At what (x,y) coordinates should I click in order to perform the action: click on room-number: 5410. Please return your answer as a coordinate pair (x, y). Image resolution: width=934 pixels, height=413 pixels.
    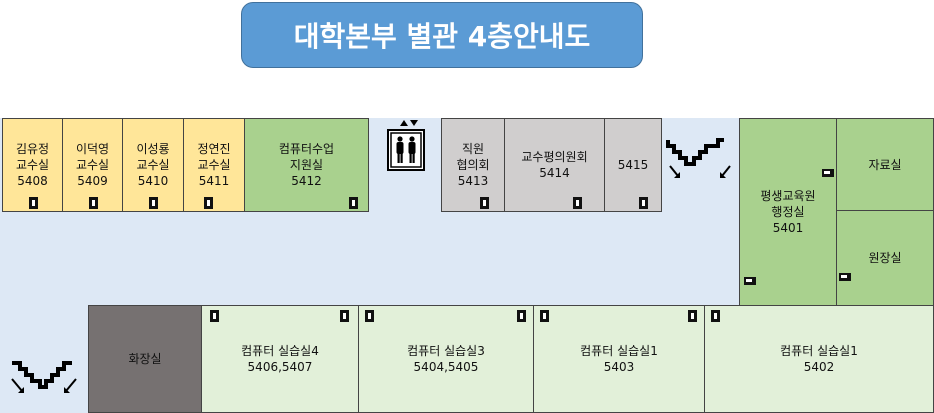
    Looking at the image, I should click on (153, 181).